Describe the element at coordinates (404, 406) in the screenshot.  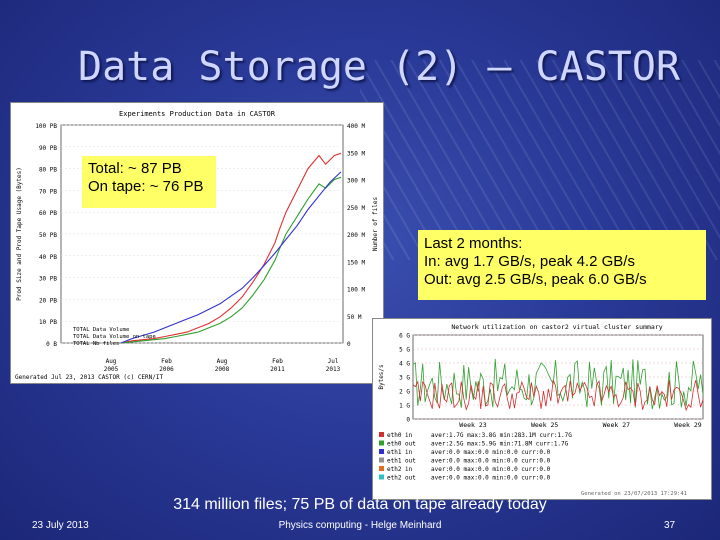
I see `network-y-tick: 1 G` at that location.